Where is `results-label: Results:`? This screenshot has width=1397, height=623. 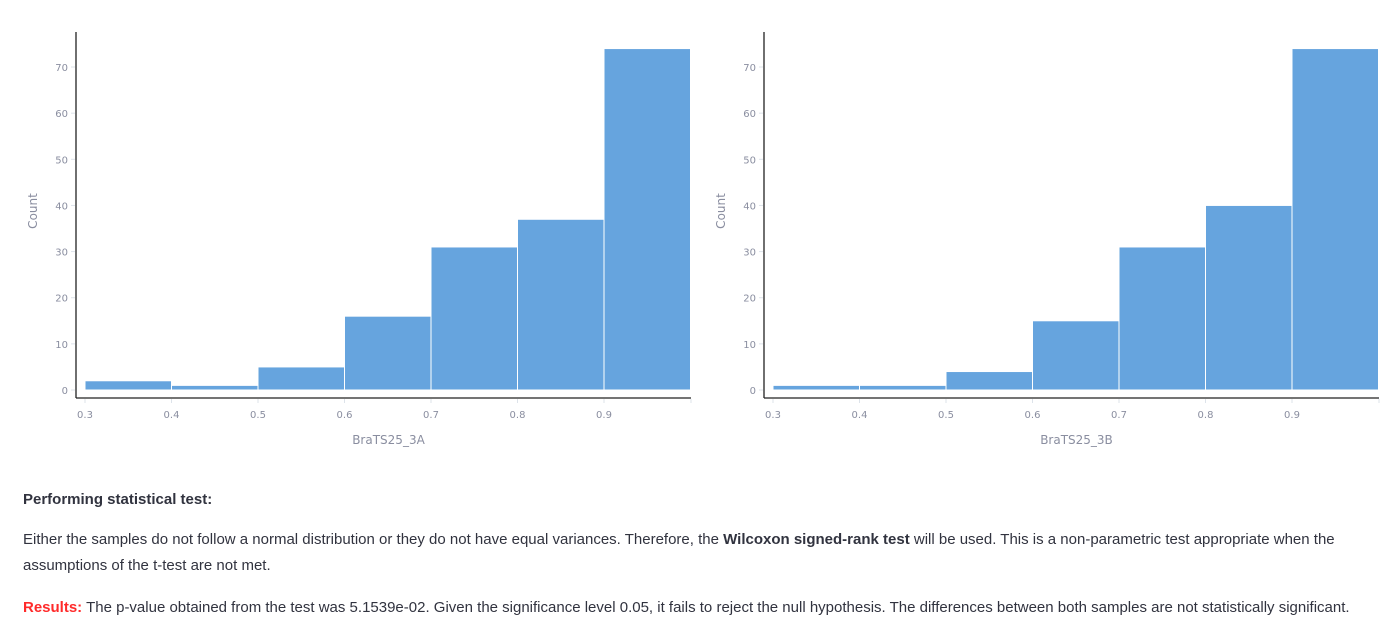
results-label: Results: is located at coordinates (53, 607).